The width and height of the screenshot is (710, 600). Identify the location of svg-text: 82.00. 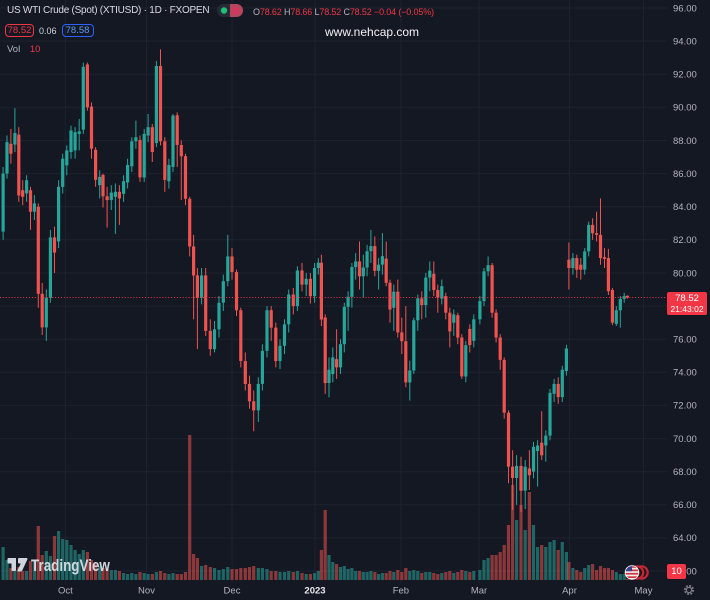
(685, 240).